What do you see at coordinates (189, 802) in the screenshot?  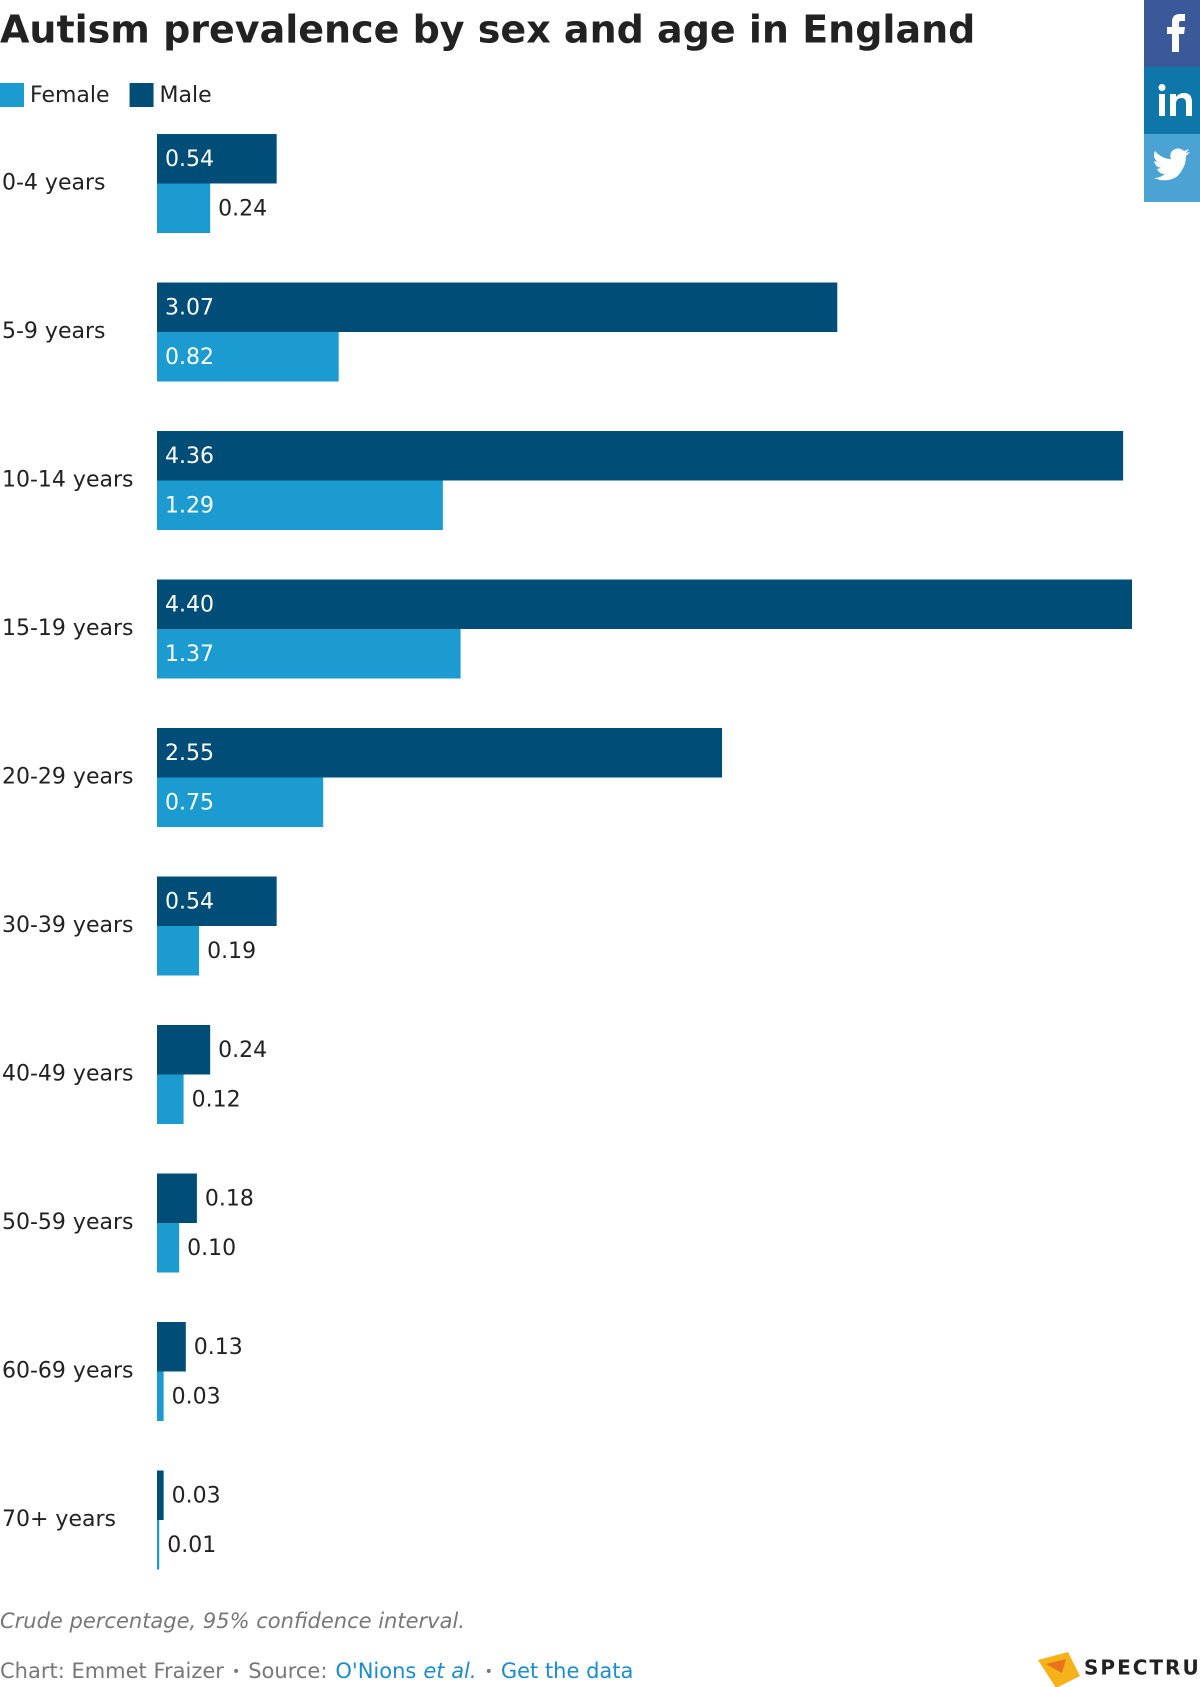 I see `value-label: 0.75` at bounding box center [189, 802].